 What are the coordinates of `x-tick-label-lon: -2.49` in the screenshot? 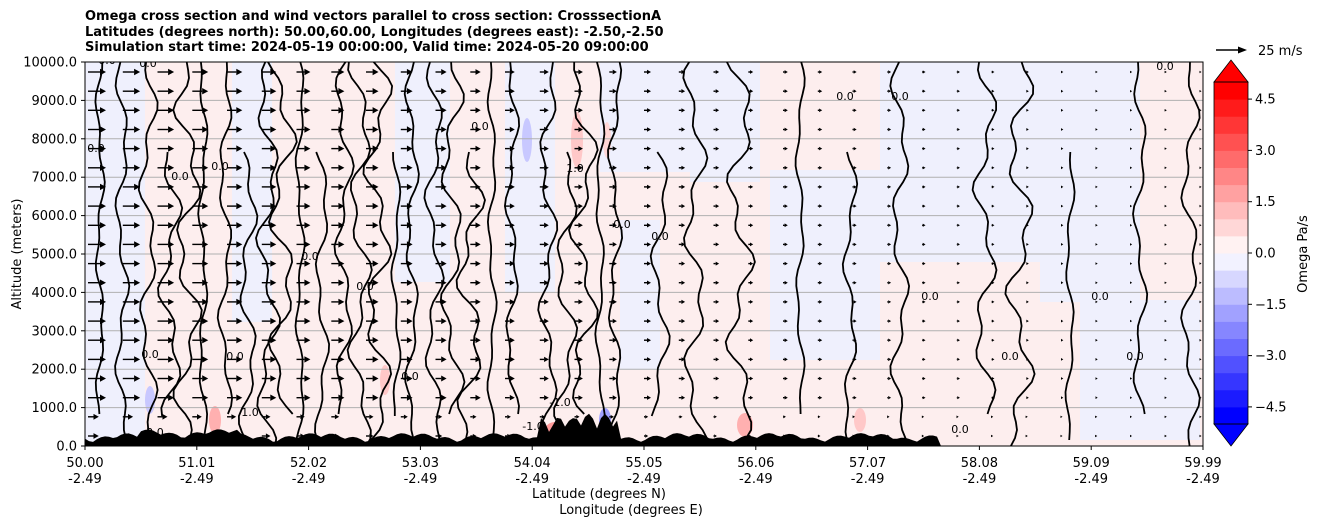 It's located at (197, 479).